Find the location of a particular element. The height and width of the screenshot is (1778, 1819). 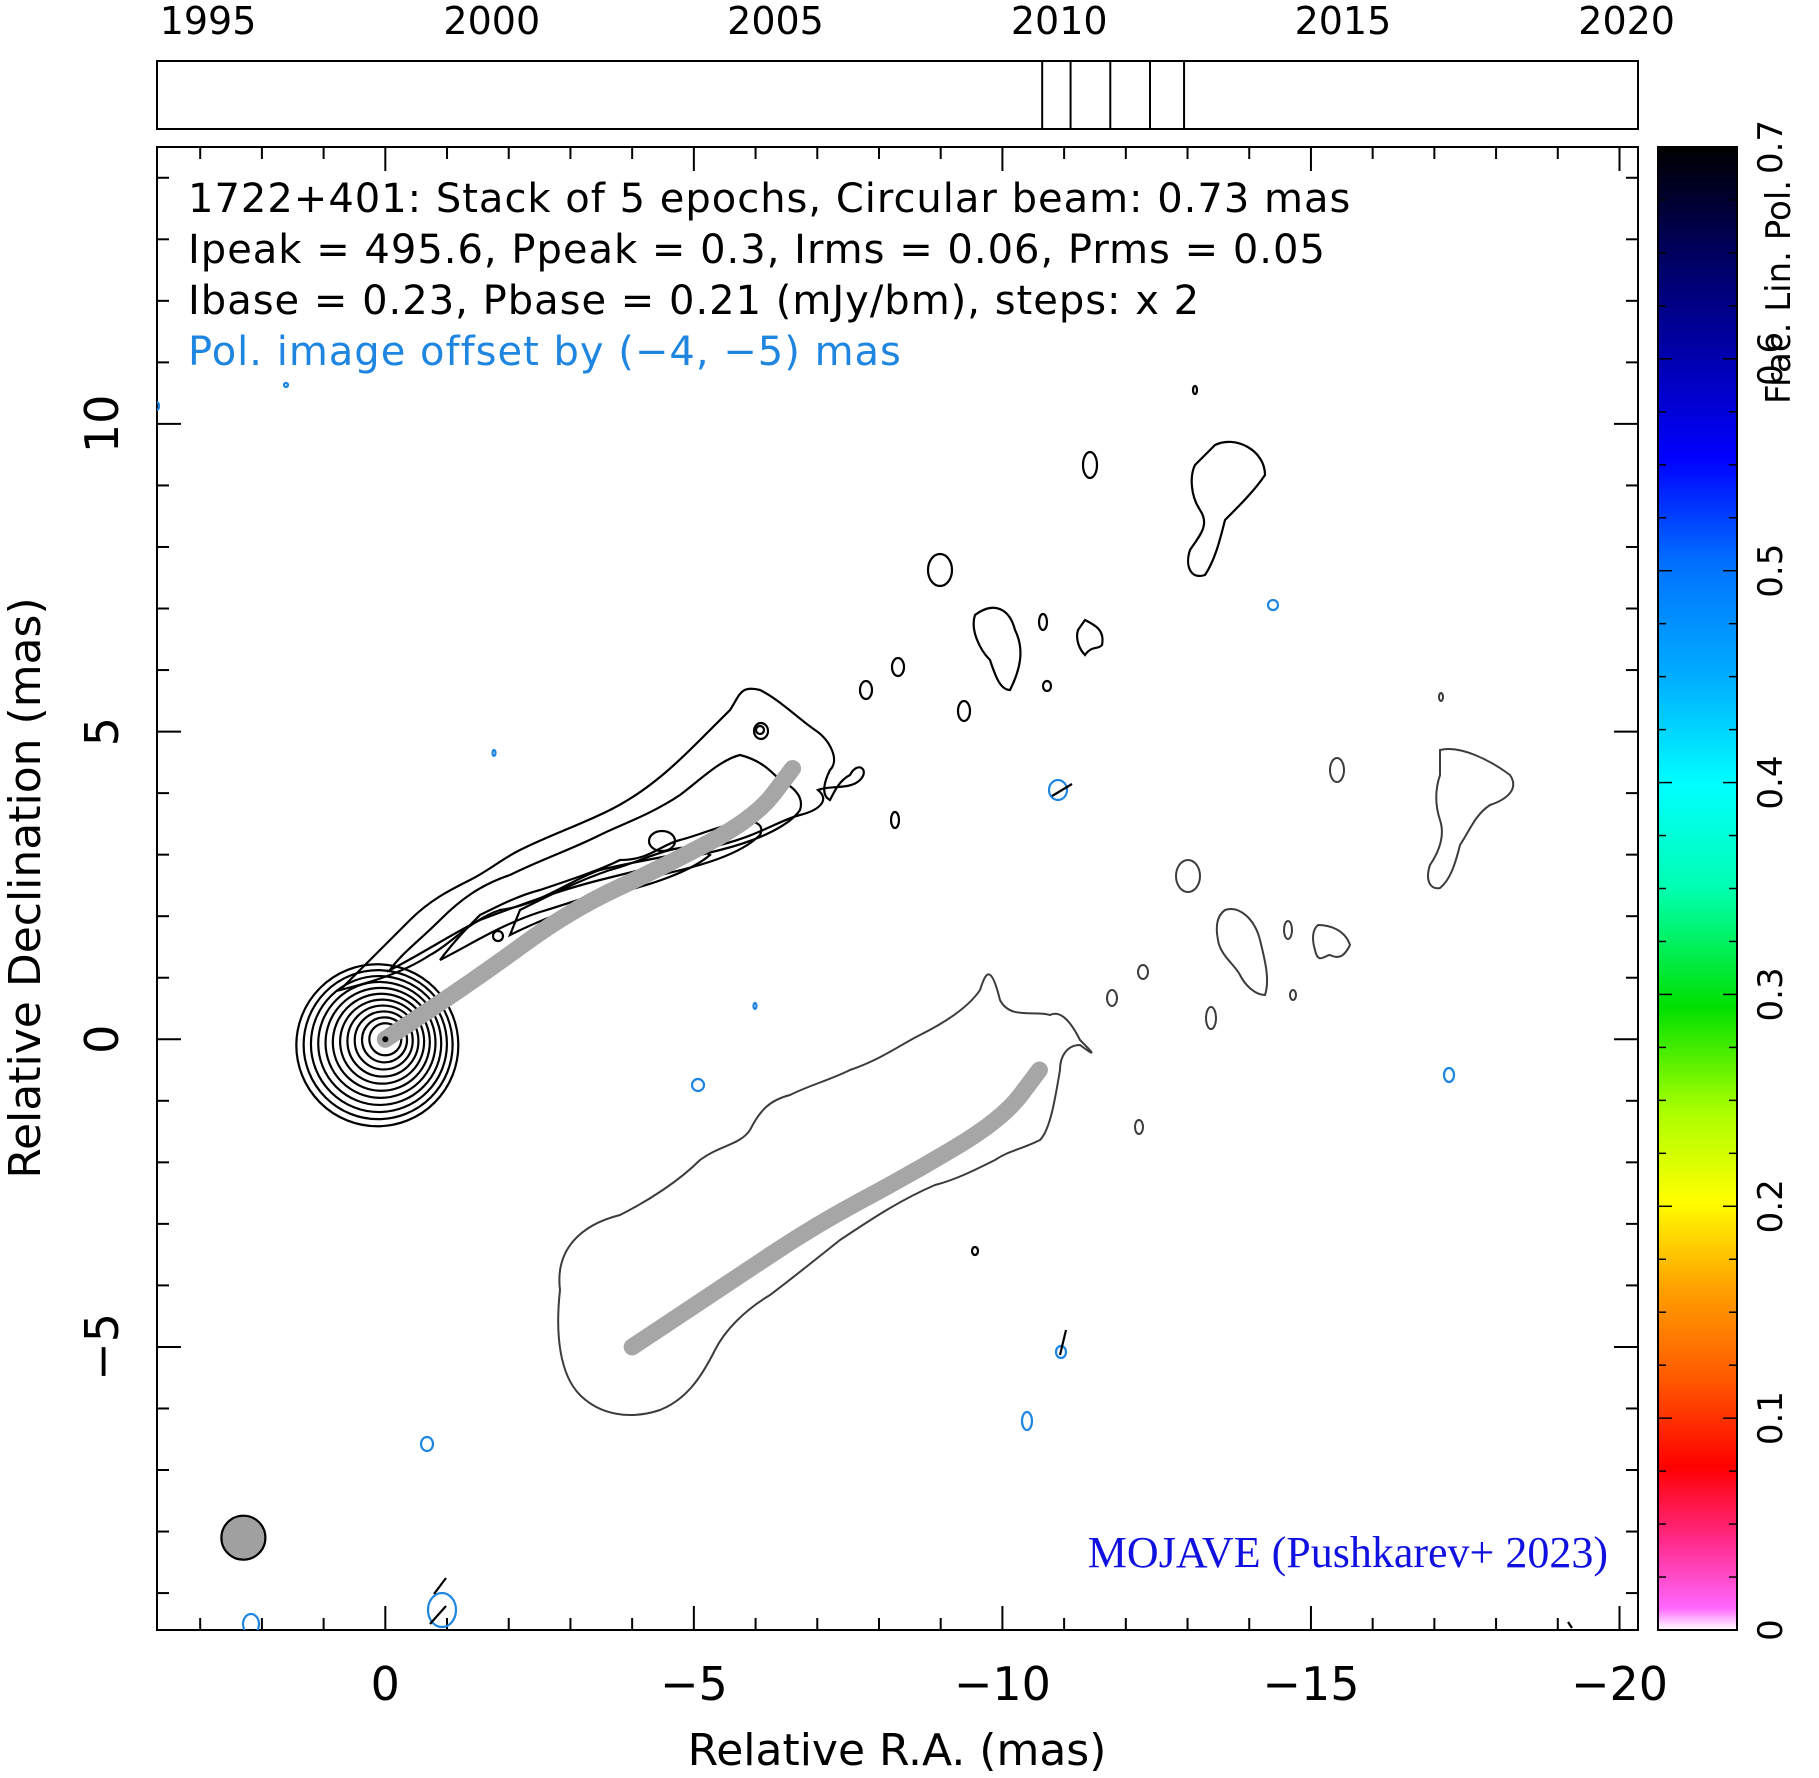

pol-contour-blob-c is located at coordinates (1242, 952).